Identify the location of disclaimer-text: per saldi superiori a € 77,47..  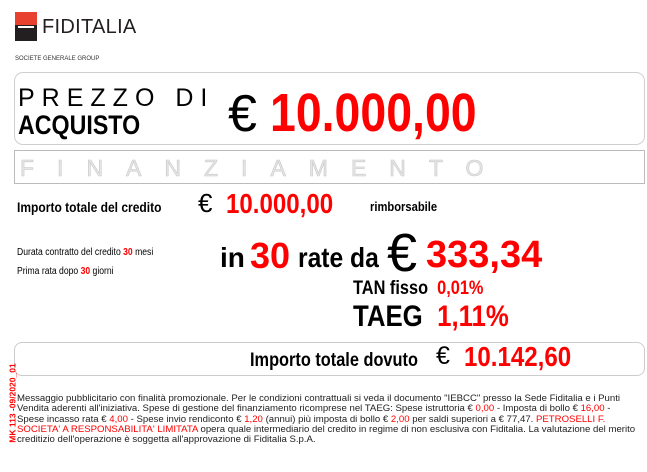
(472, 419).